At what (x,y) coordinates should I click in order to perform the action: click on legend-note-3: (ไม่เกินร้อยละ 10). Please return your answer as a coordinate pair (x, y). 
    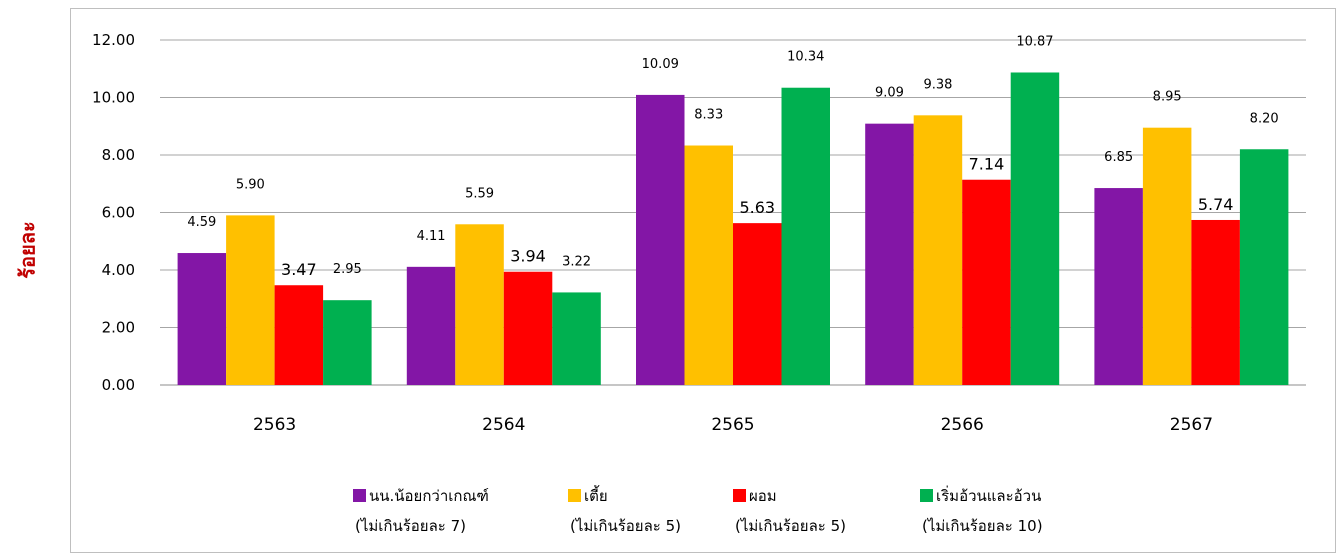
    Looking at the image, I should click on (982, 526).